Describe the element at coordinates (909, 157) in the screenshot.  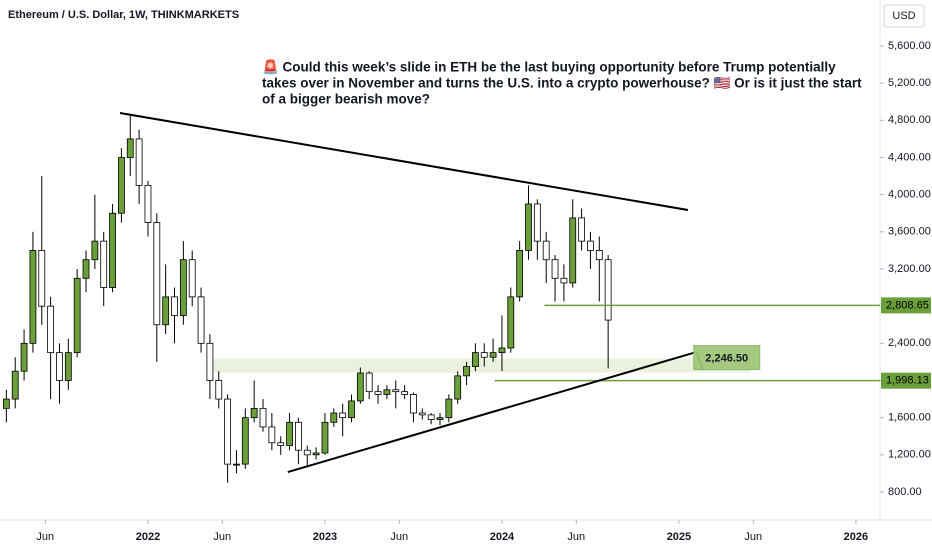
I see `y-tick-label: 4,400.00` at that location.